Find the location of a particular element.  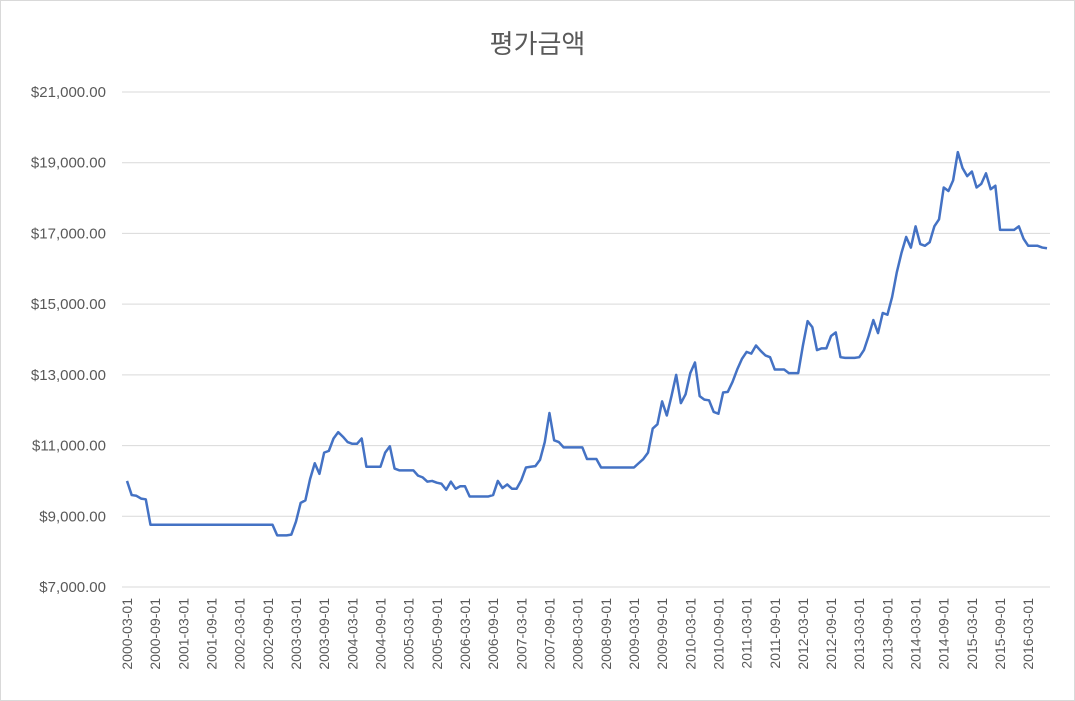

x-tick-label: 2015-03-01 is located at coordinates (972, 634).